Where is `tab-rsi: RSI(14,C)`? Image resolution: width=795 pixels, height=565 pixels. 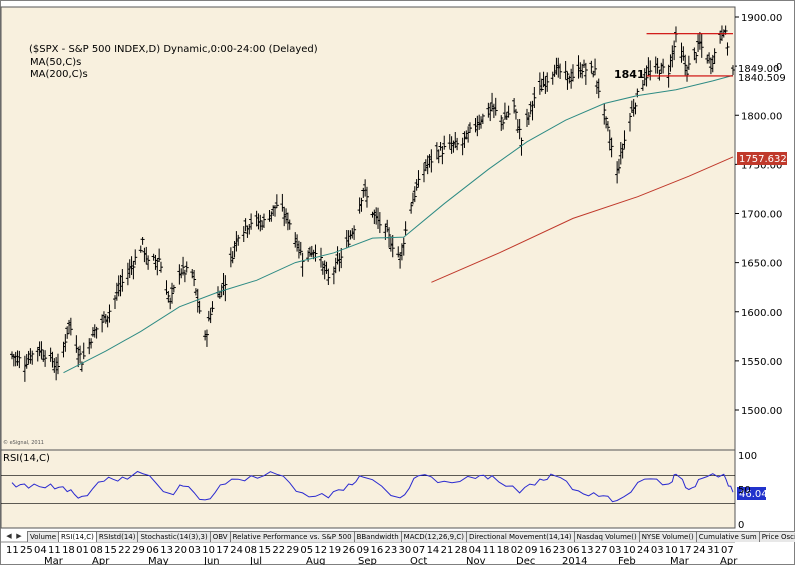
tab-rsi: RSI(14,C) is located at coordinates (77, 536).